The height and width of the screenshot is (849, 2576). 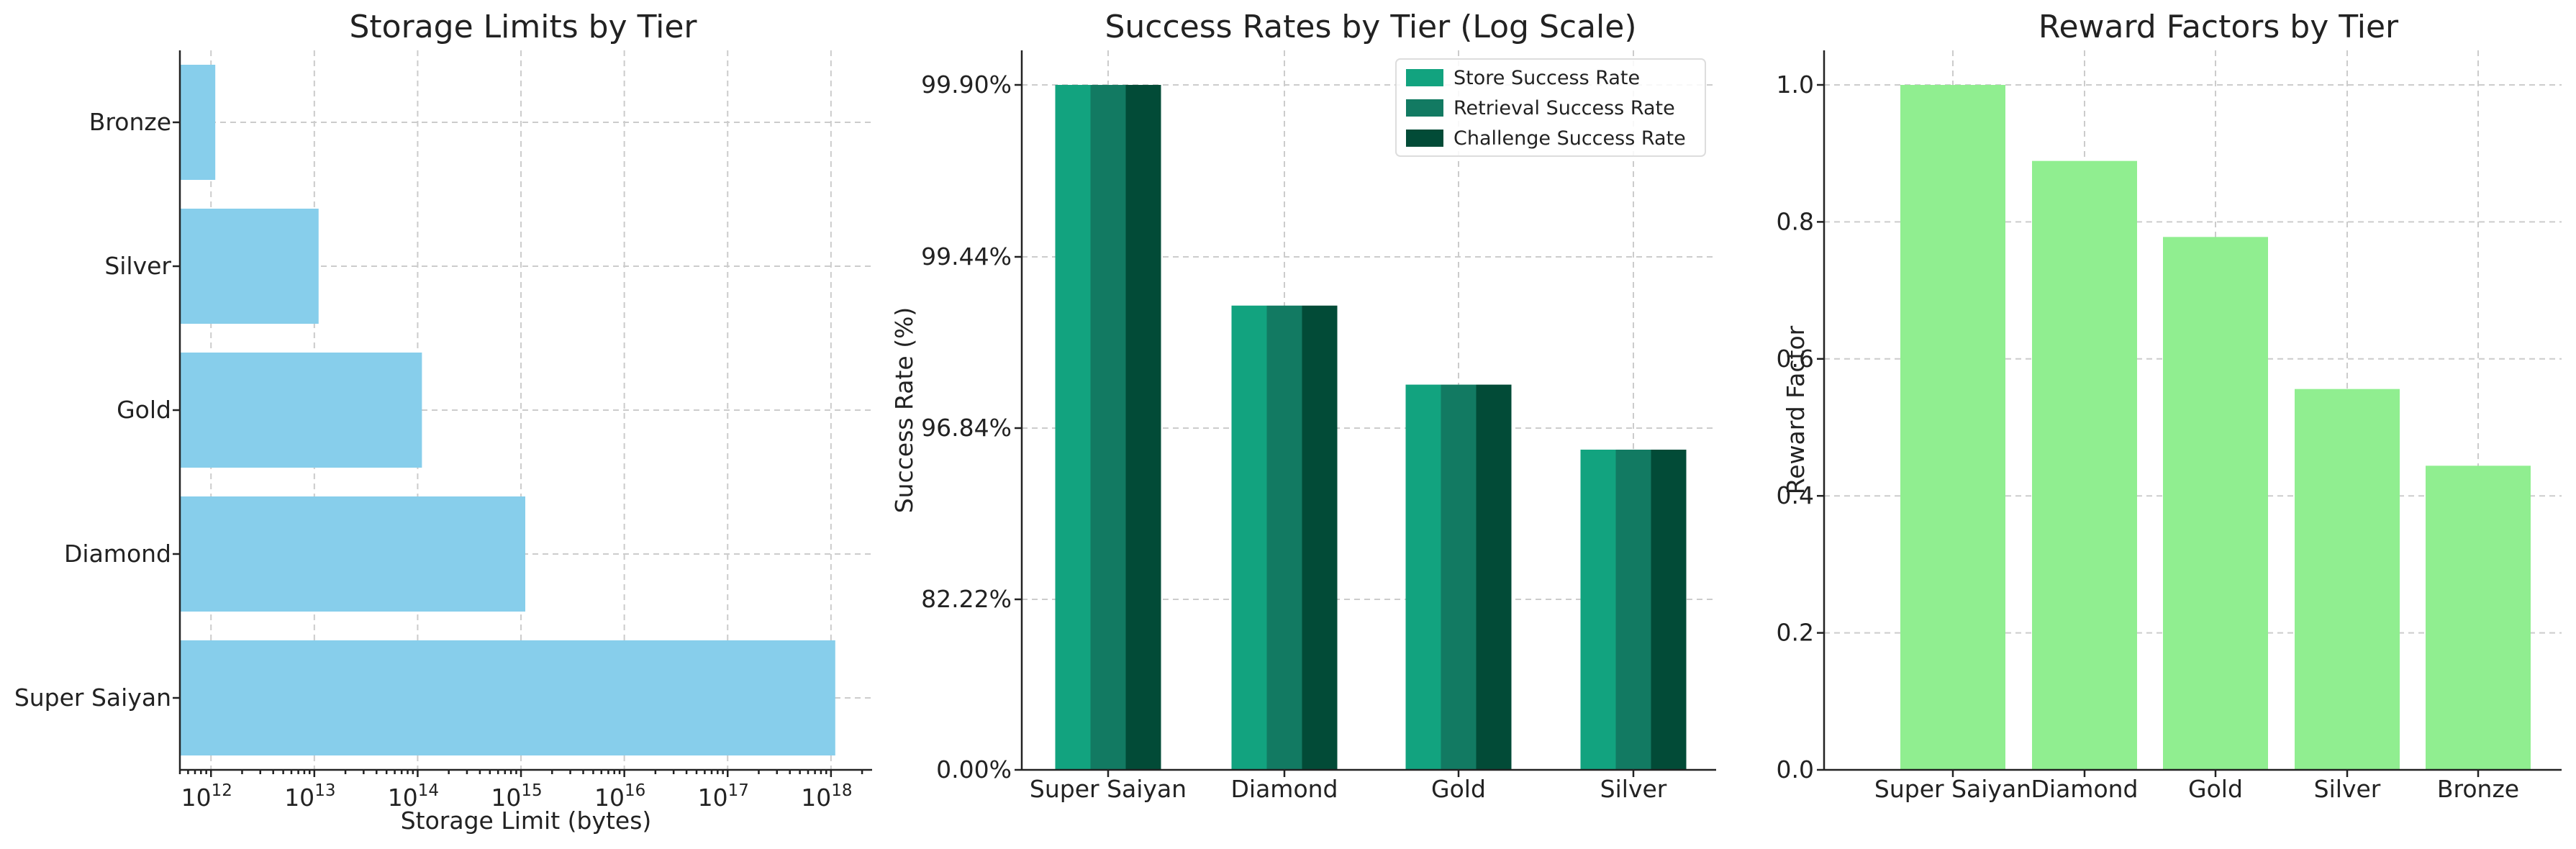 What do you see at coordinates (250, 267) in the screenshot?
I see `storage-bar-silver` at bounding box center [250, 267].